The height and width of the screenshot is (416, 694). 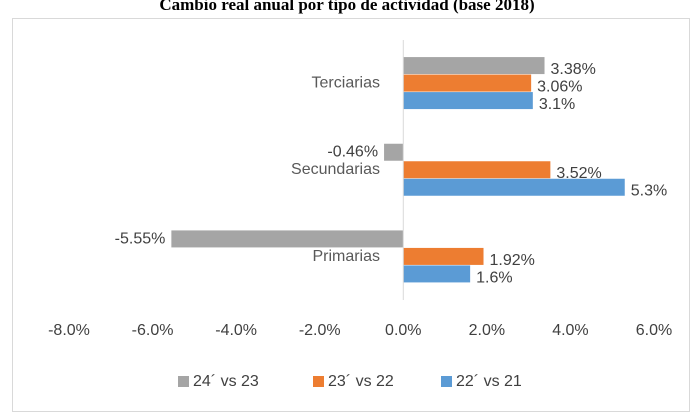 I want to click on category-label: Secundarias, so click(x=335, y=169).